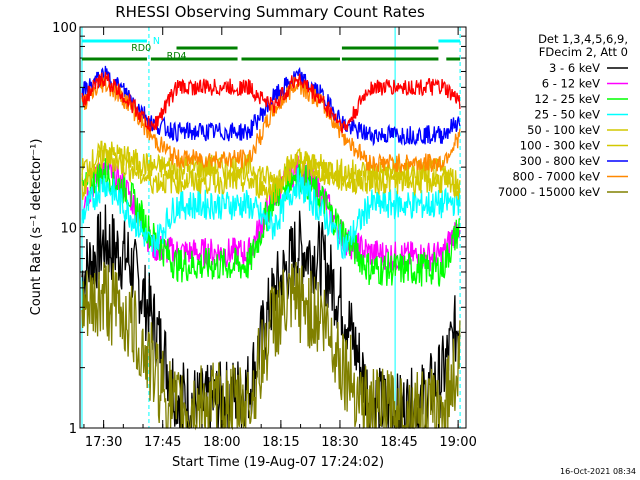  Describe the element at coordinates (560, 161) in the screenshot. I see `legend-entry-6: 300 - 800 keV` at that location.